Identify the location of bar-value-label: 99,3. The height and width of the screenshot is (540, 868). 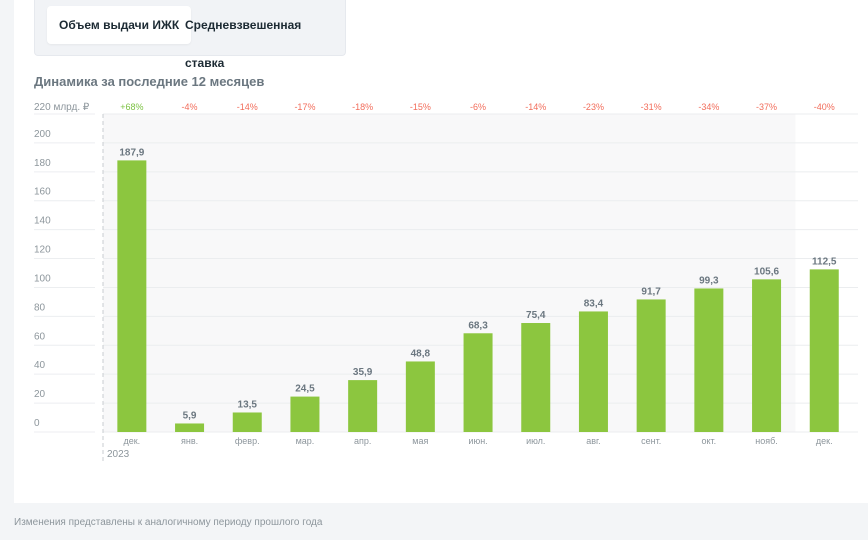
(709, 280).